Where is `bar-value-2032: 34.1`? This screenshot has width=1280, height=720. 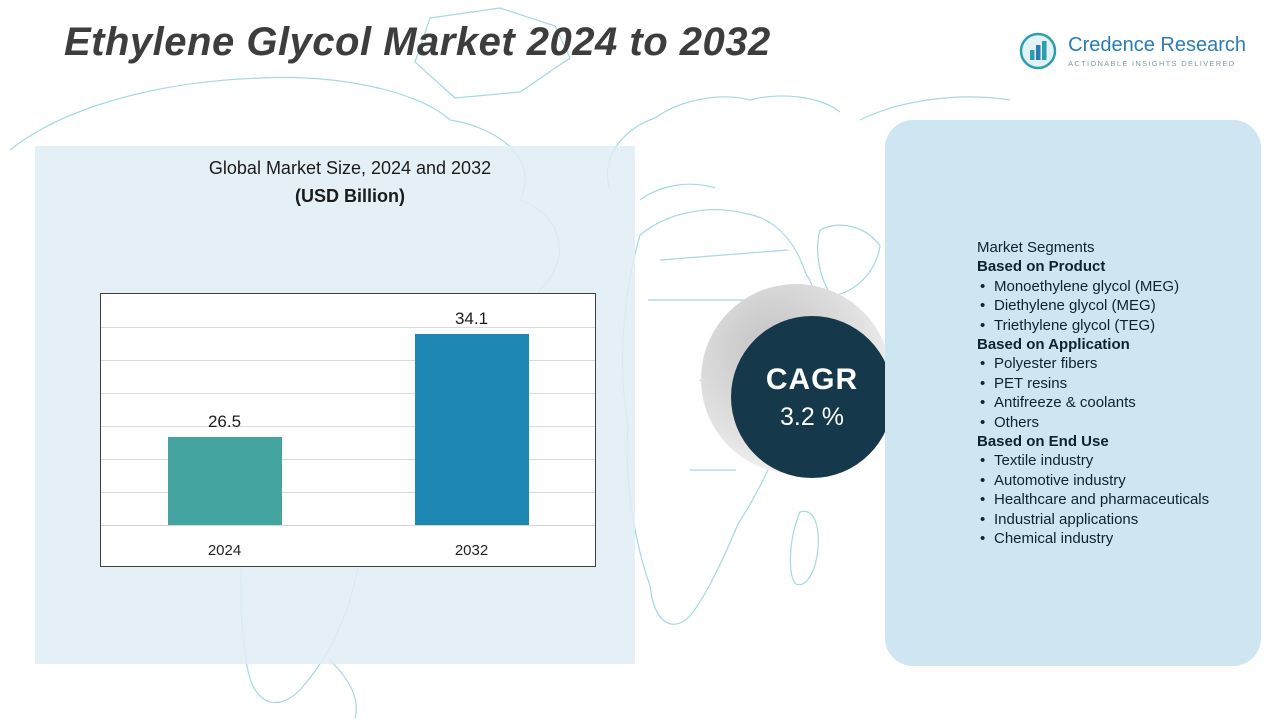 bar-value-2032: 34.1 is located at coordinates (471, 318).